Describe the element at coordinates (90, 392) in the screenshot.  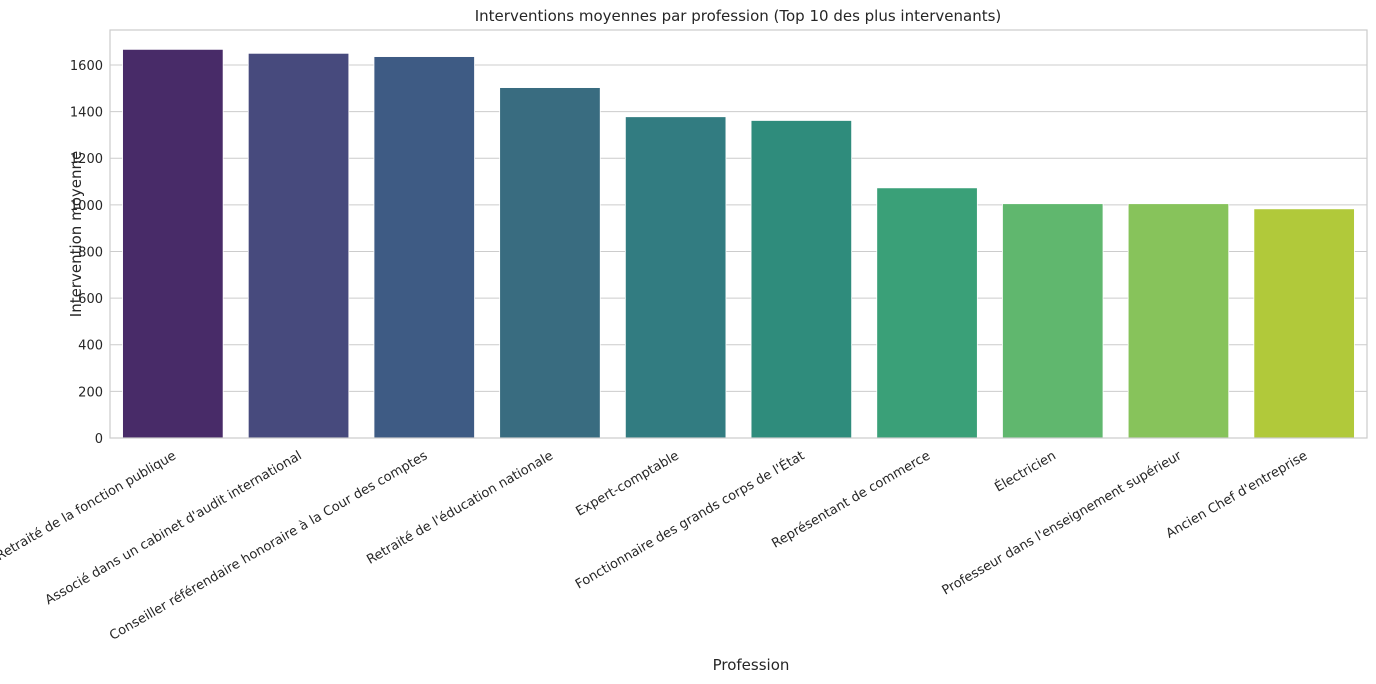
I see `y-tick-label: 200` at that location.